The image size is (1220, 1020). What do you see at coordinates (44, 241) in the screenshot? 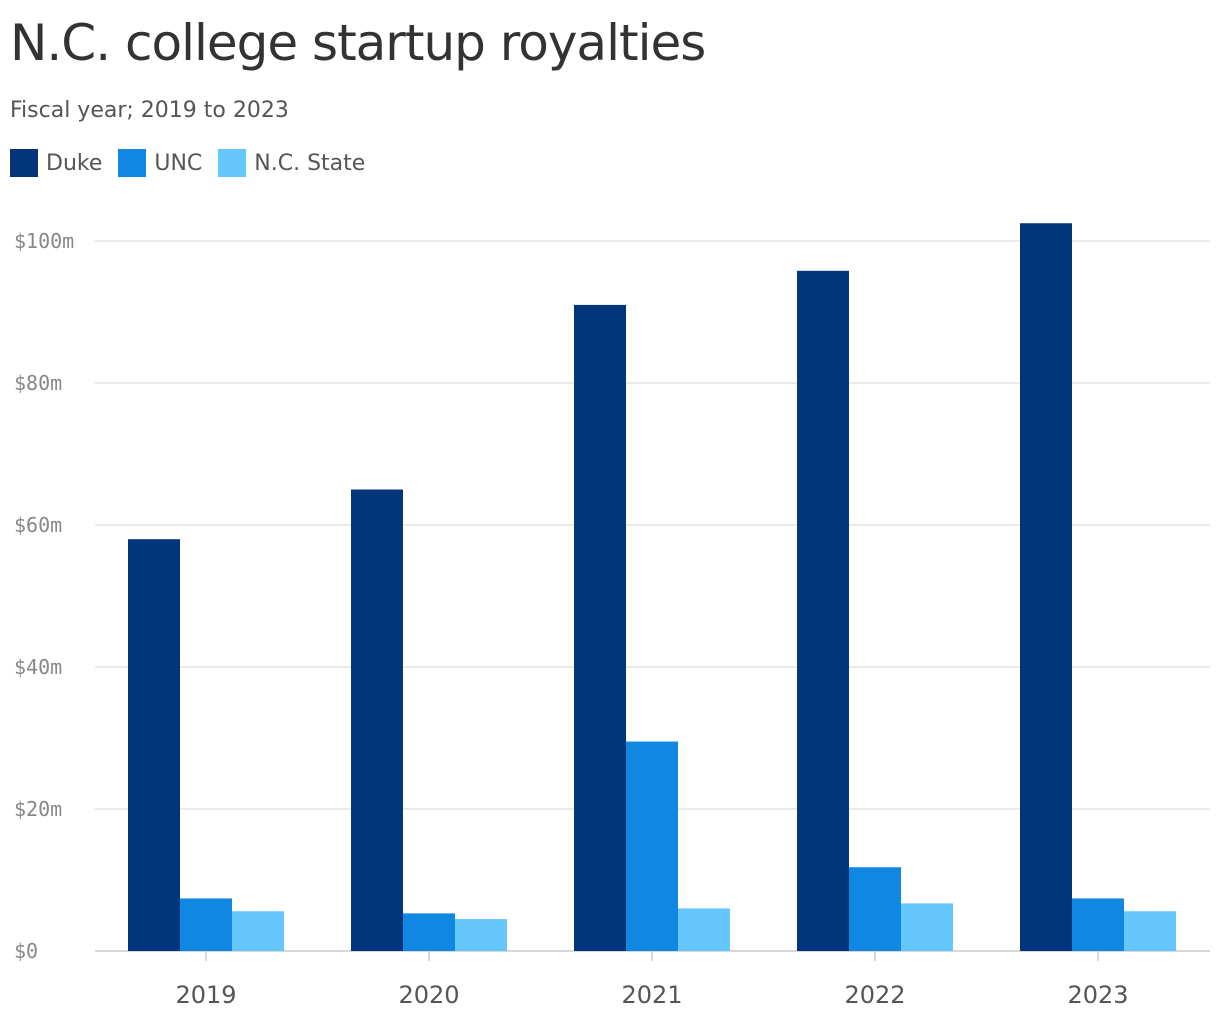
I see `y-tick-label: $100m` at bounding box center [44, 241].